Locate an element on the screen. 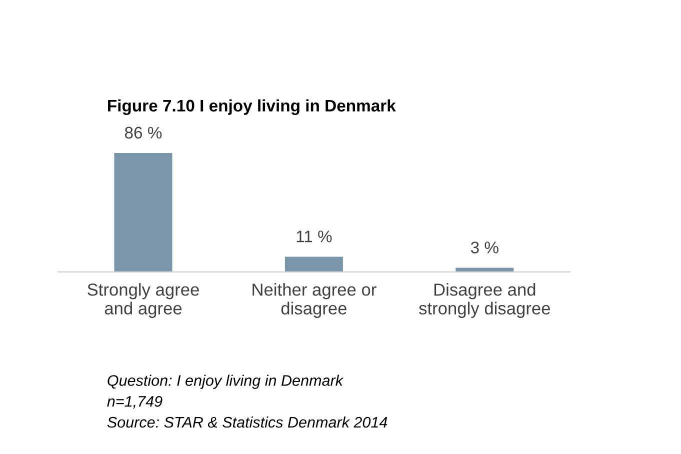 The image size is (681, 454). source-note: Source: STAR & Statistics Denmark 2014 is located at coordinates (247, 422).